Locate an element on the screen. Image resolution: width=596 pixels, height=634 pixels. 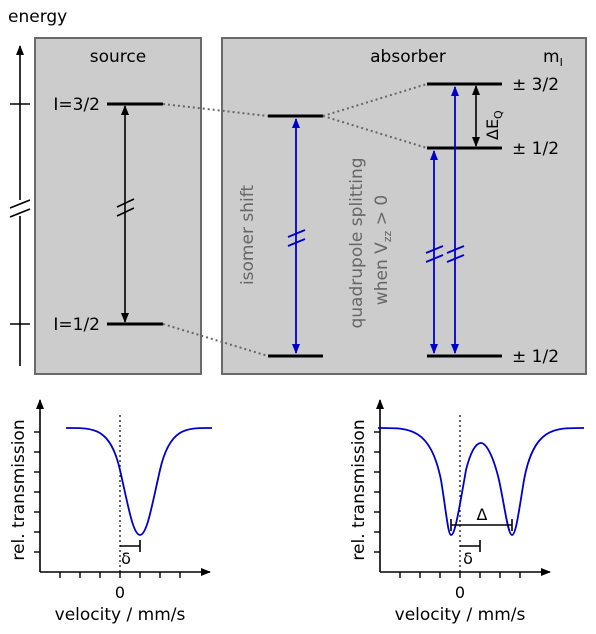
isomer-shift-label: isomer shift is located at coordinates (248, 235).